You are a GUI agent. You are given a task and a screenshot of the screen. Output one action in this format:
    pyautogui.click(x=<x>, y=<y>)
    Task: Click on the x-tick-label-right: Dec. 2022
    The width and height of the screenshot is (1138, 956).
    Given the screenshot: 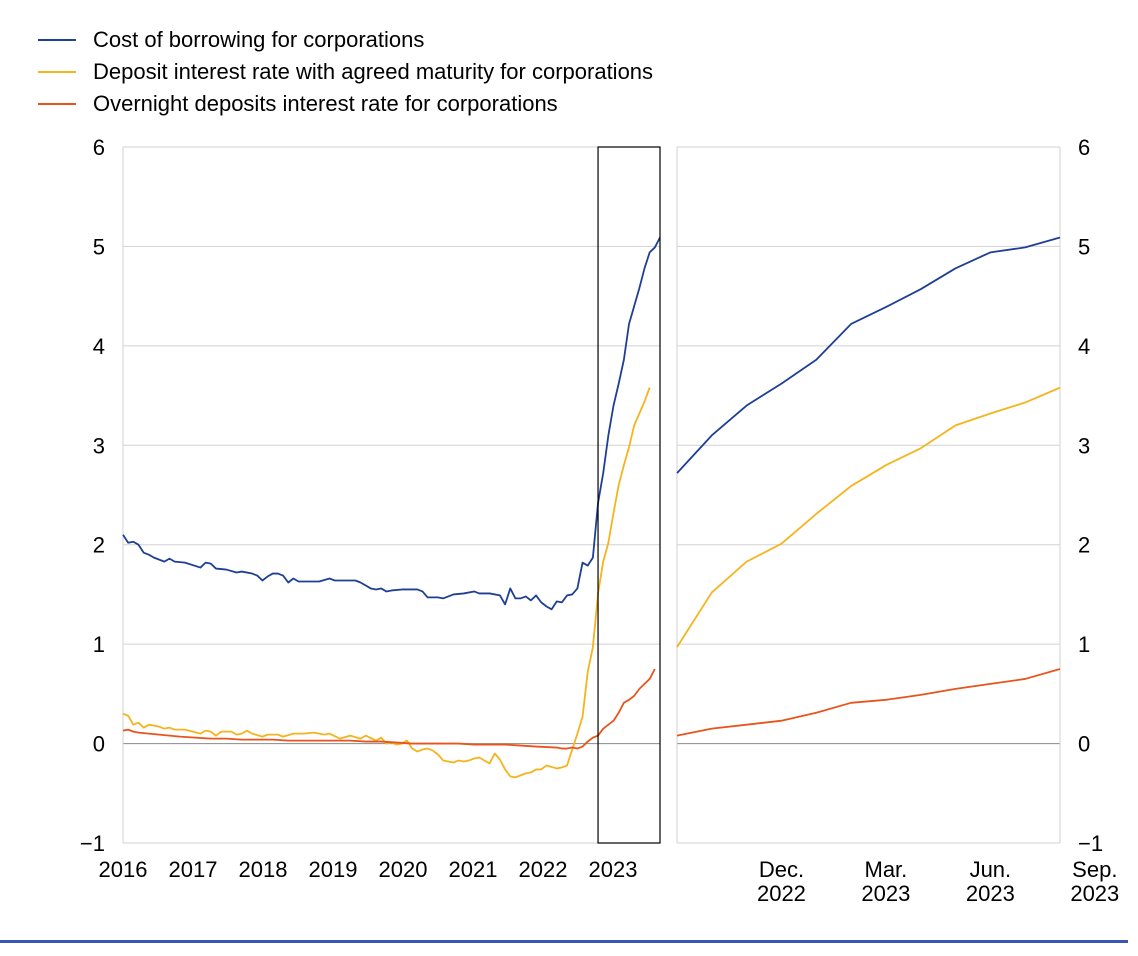 What is the action you would take?
    pyautogui.click(x=781, y=881)
    